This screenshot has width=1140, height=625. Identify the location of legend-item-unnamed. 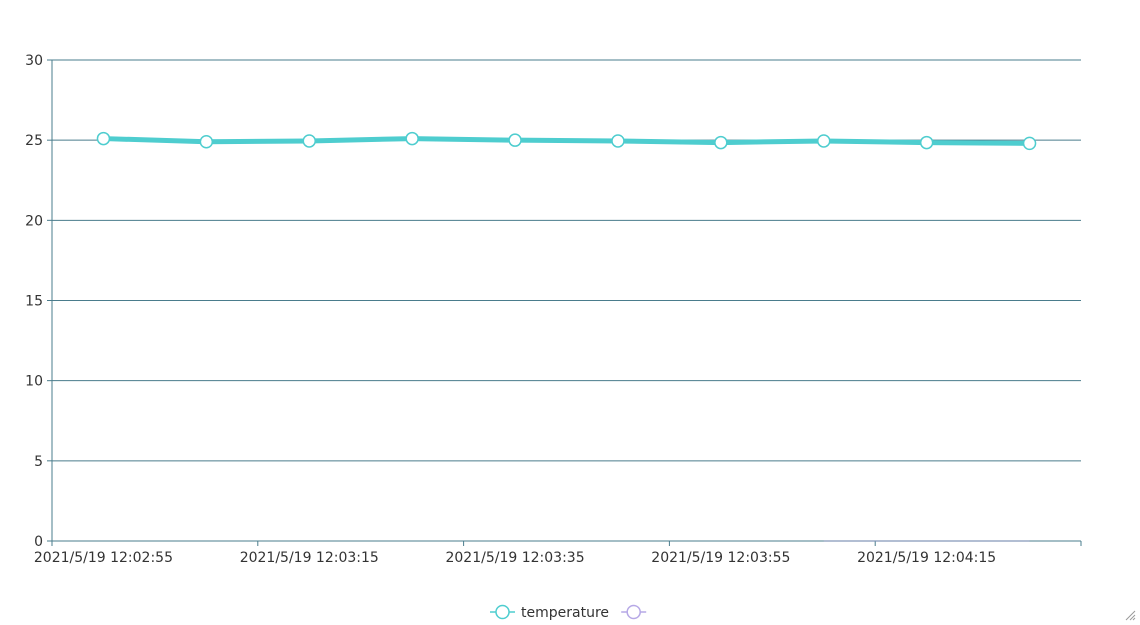
(634, 612).